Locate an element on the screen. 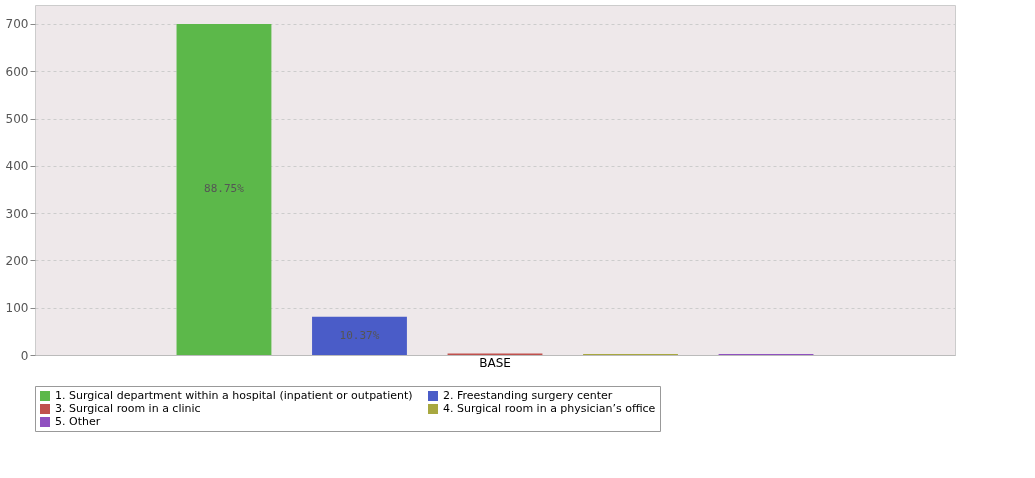 The height and width of the screenshot is (478, 1035). y-tick-label: 300 is located at coordinates (17, 213).